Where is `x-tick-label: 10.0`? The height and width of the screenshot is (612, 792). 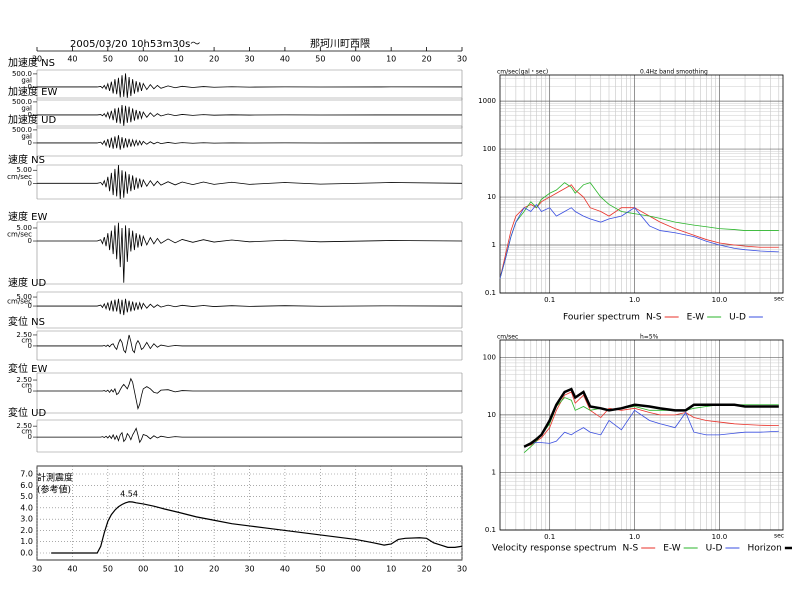
x-tick-label: 10.0 is located at coordinates (720, 537).